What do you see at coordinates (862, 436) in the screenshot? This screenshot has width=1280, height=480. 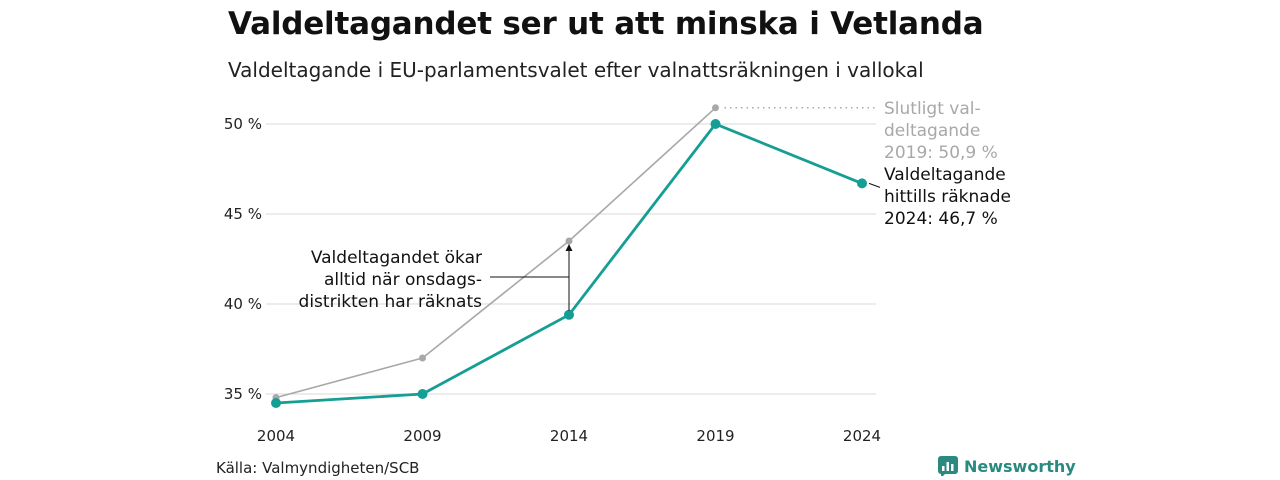 I see `x-tick-label: 2024` at bounding box center [862, 436].